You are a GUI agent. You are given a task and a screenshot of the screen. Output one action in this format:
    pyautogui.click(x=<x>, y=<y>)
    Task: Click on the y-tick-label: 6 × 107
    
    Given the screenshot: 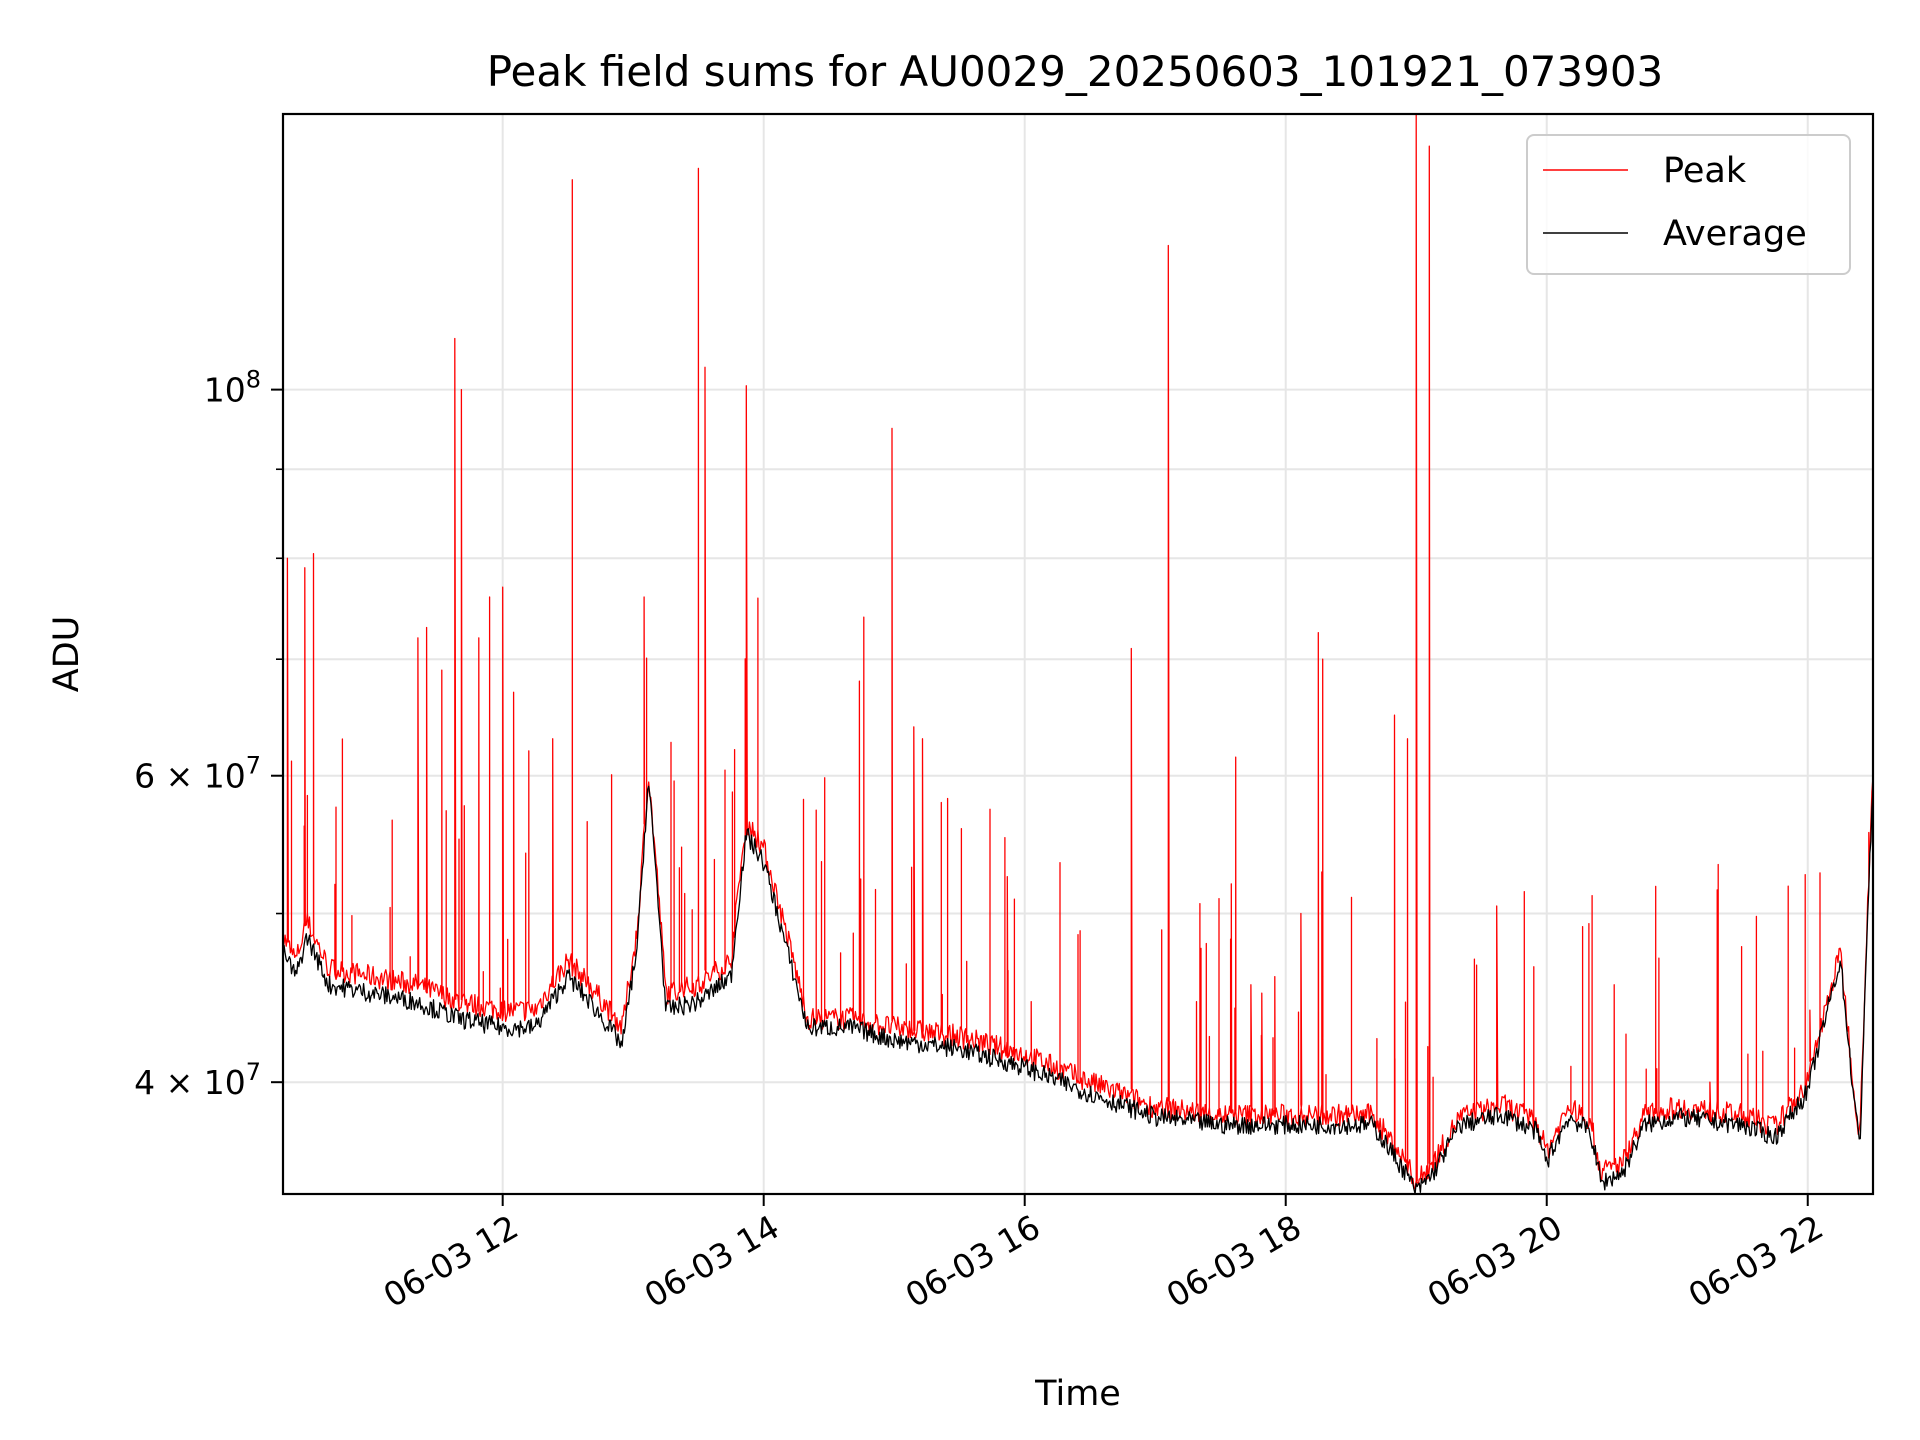 What is the action you would take?
    pyautogui.click(x=197, y=774)
    